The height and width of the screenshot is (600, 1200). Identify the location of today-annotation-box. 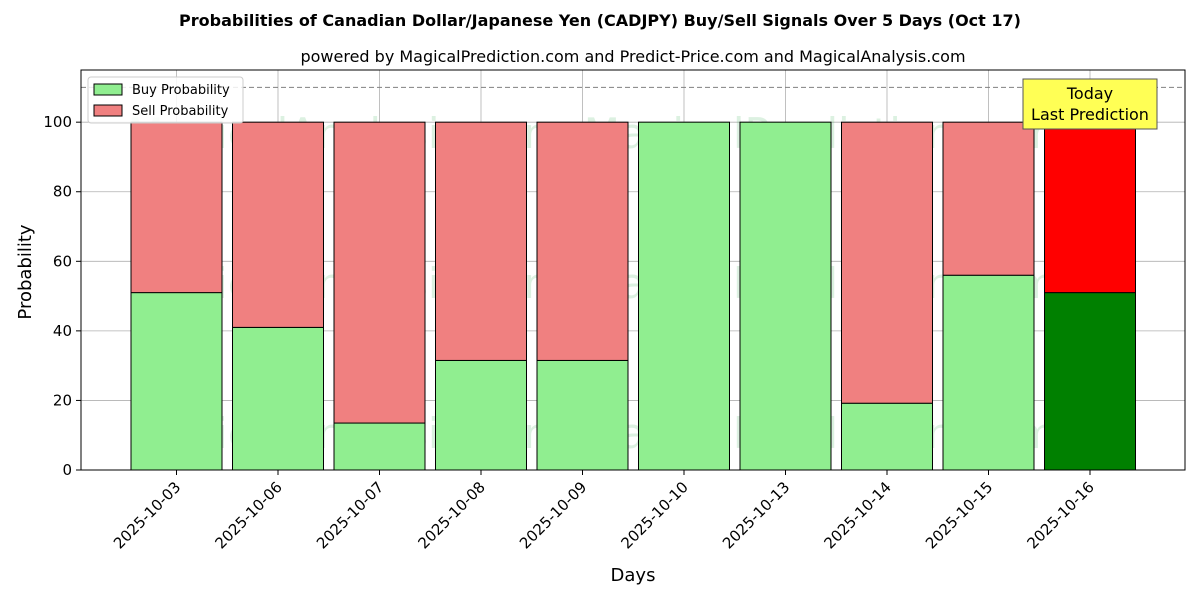
(1090, 104).